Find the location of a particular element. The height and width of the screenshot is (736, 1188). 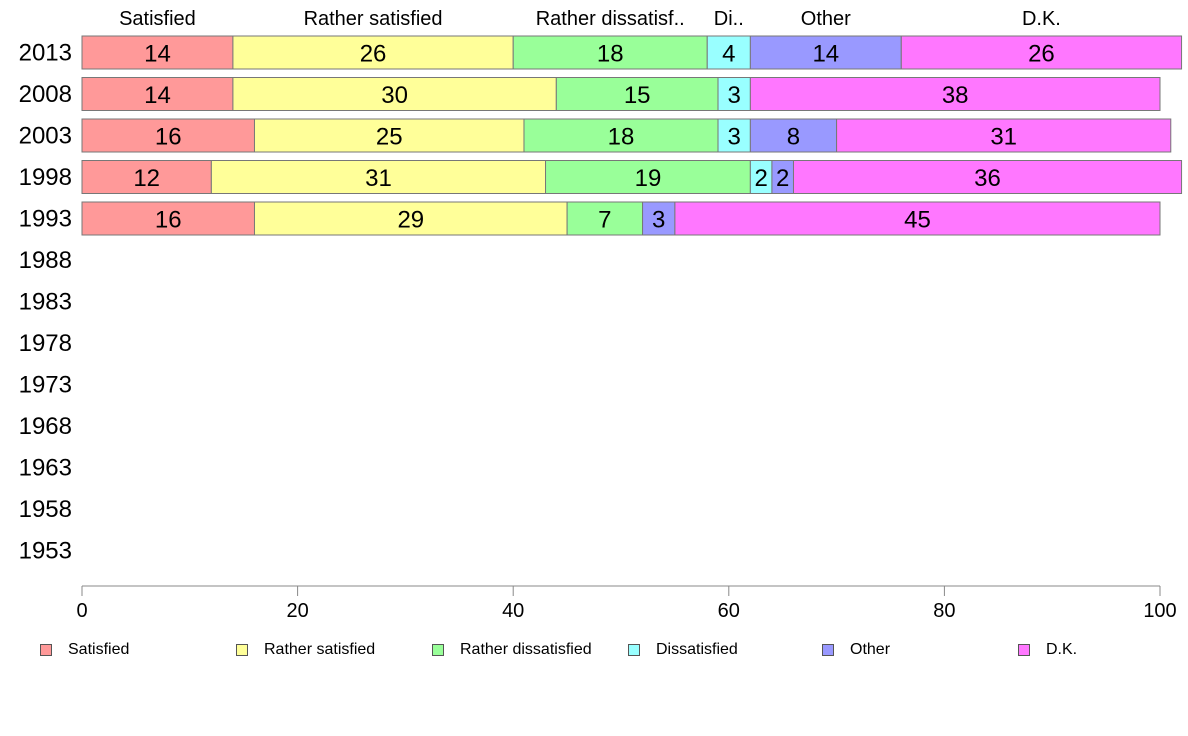

year-label-1958: 1958 is located at coordinates (45, 509).